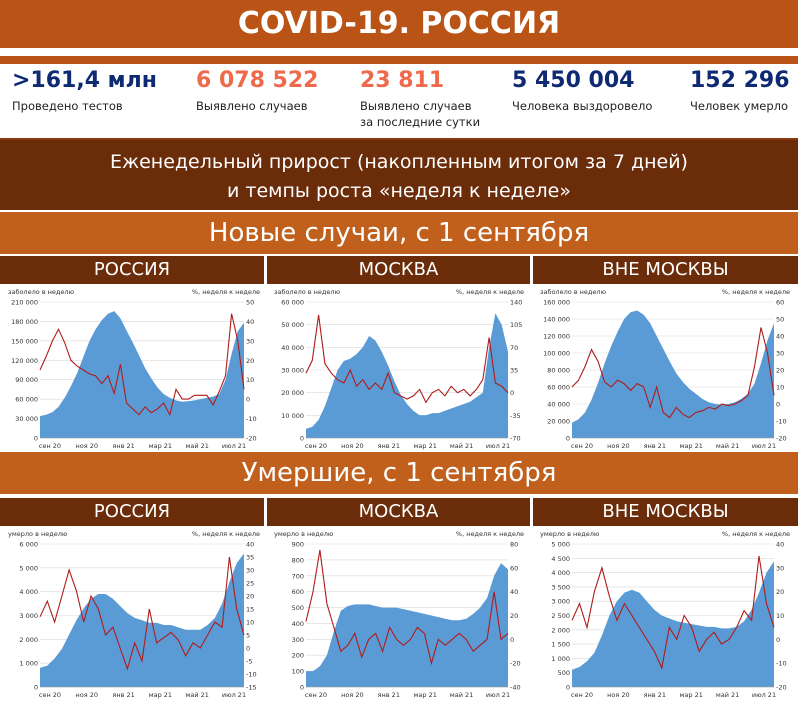 This screenshot has height=701, width=798. I want to click on y-tick-label: 900, so click(298, 545).